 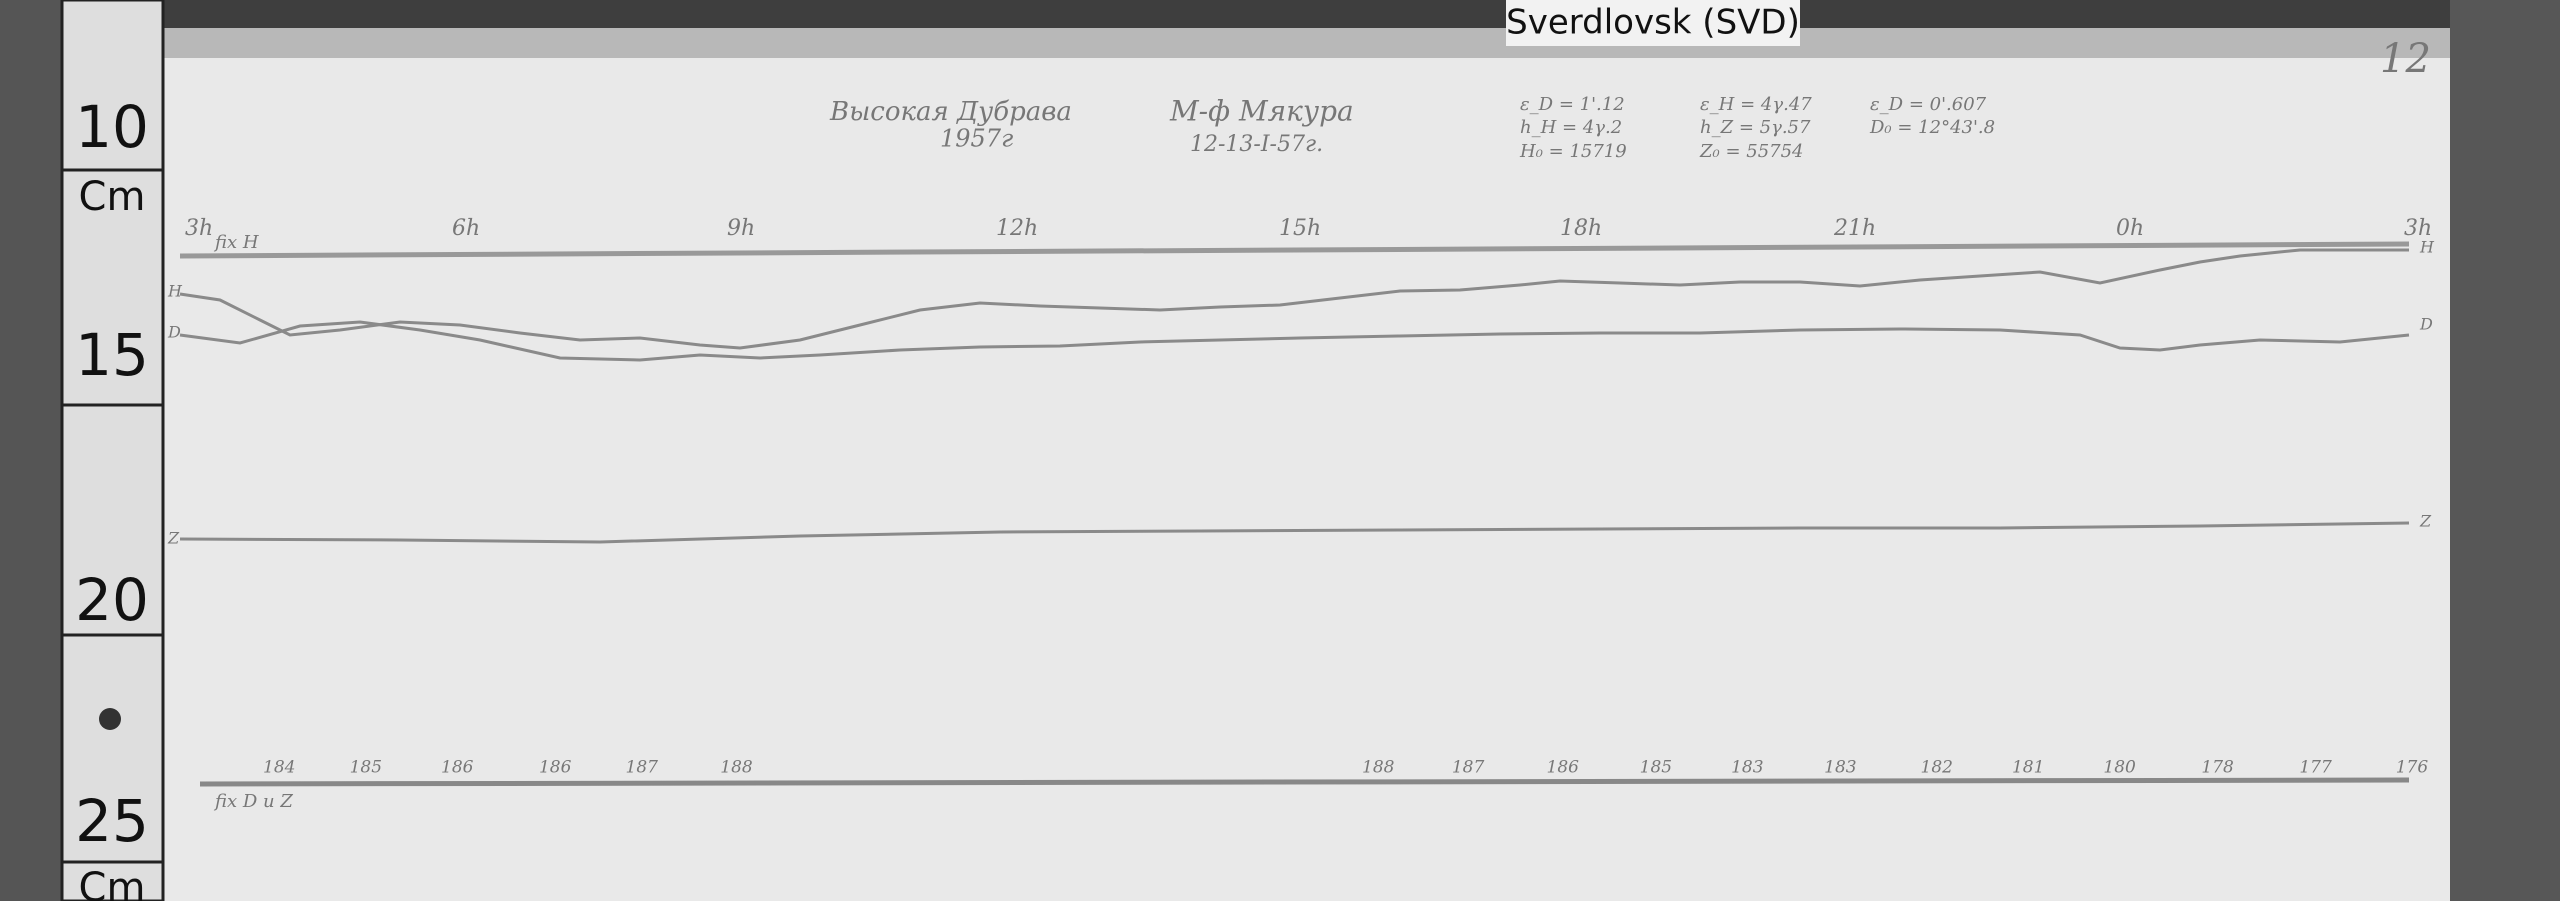 What do you see at coordinates (1017, 228) in the screenshot?
I see `hour-label: 12h` at bounding box center [1017, 228].